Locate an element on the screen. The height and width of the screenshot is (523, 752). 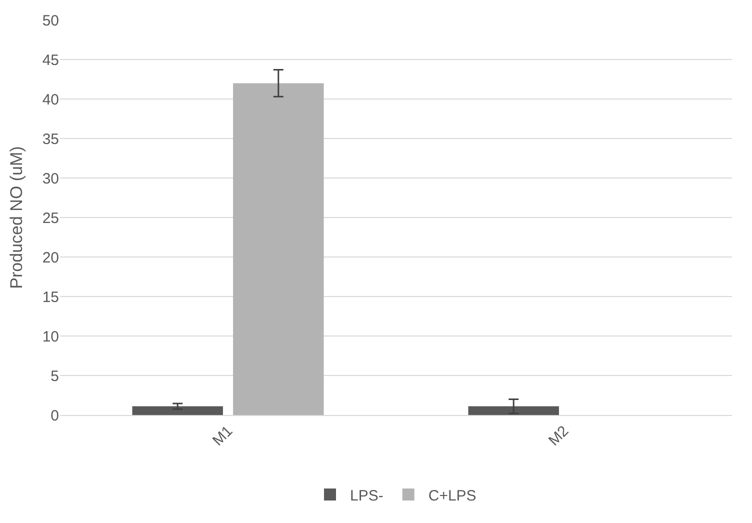
y-axis-title: Produced NO (uM) is located at coordinates (16, 217).